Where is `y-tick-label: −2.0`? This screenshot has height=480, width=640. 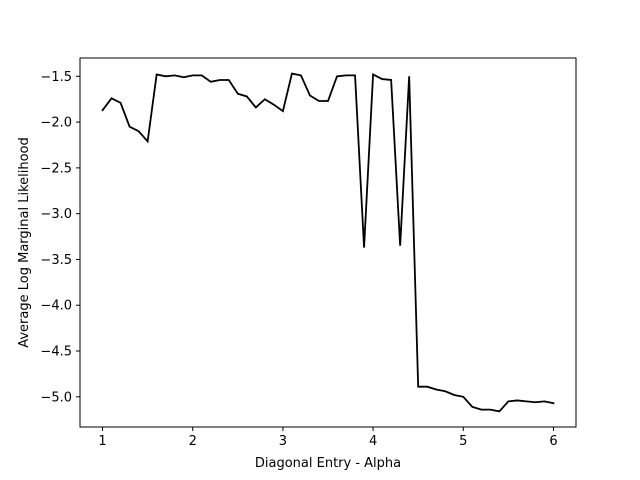
y-tick-label: −2.0 is located at coordinates (56, 123).